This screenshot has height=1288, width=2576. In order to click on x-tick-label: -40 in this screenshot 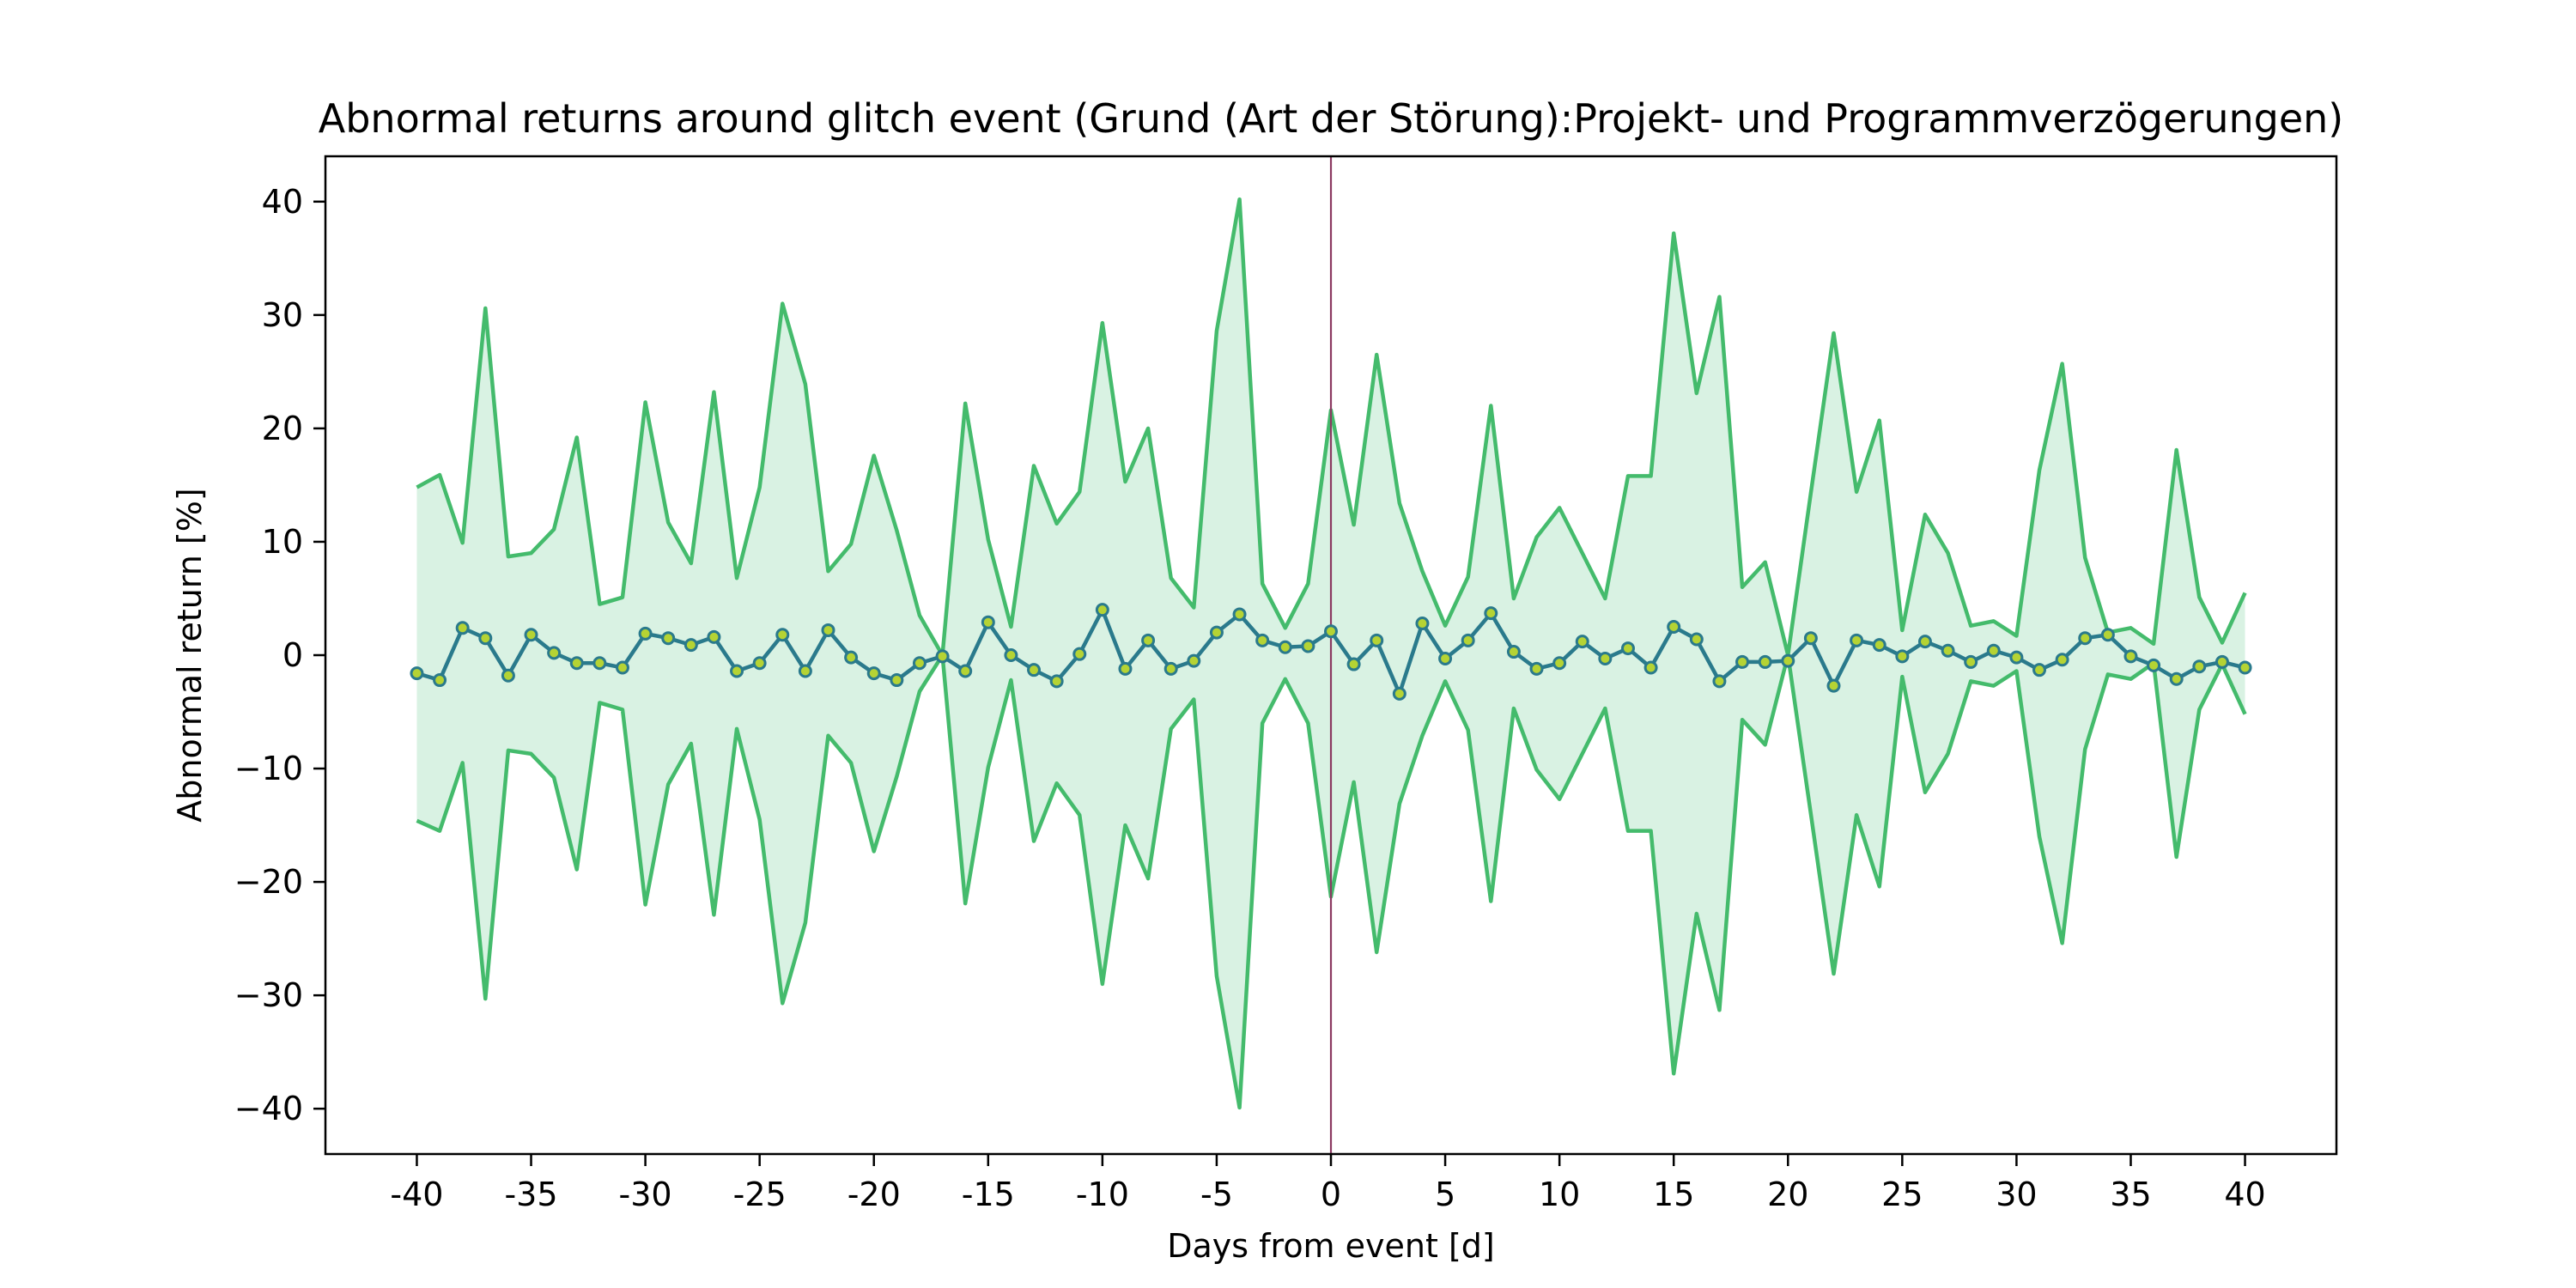, I will do `click(417, 1195)`.